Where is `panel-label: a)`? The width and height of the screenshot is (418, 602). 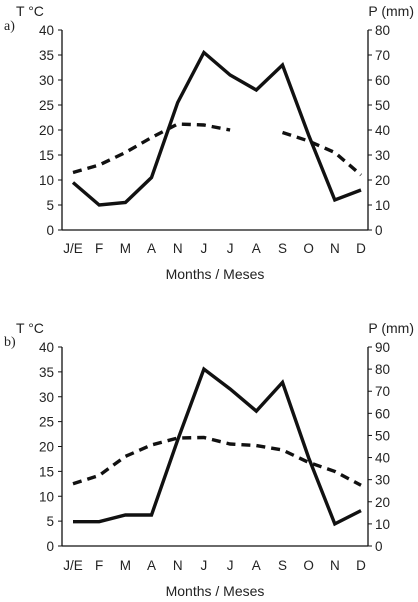
panel-label: a) is located at coordinates (9, 26).